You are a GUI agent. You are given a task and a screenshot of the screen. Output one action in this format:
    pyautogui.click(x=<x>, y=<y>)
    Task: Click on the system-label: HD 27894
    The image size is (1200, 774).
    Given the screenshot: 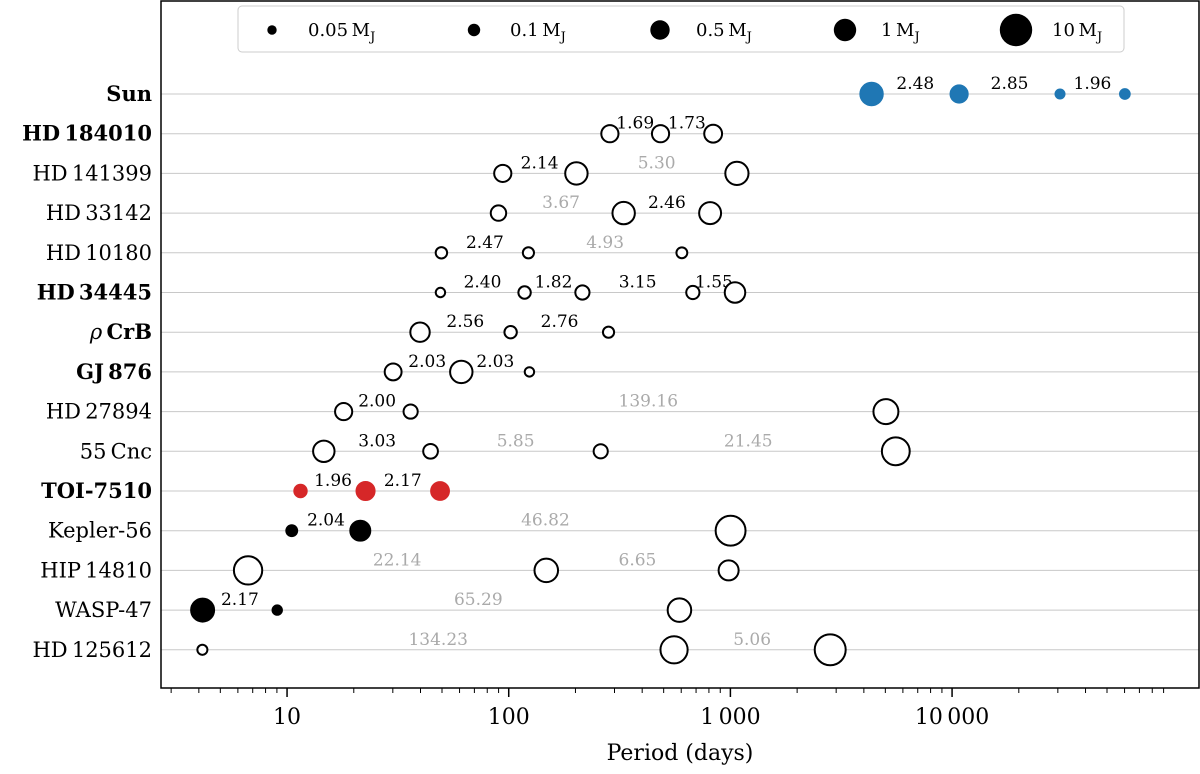 What is the action you would take?
    pyautogui.click(x=99, y=412)
    